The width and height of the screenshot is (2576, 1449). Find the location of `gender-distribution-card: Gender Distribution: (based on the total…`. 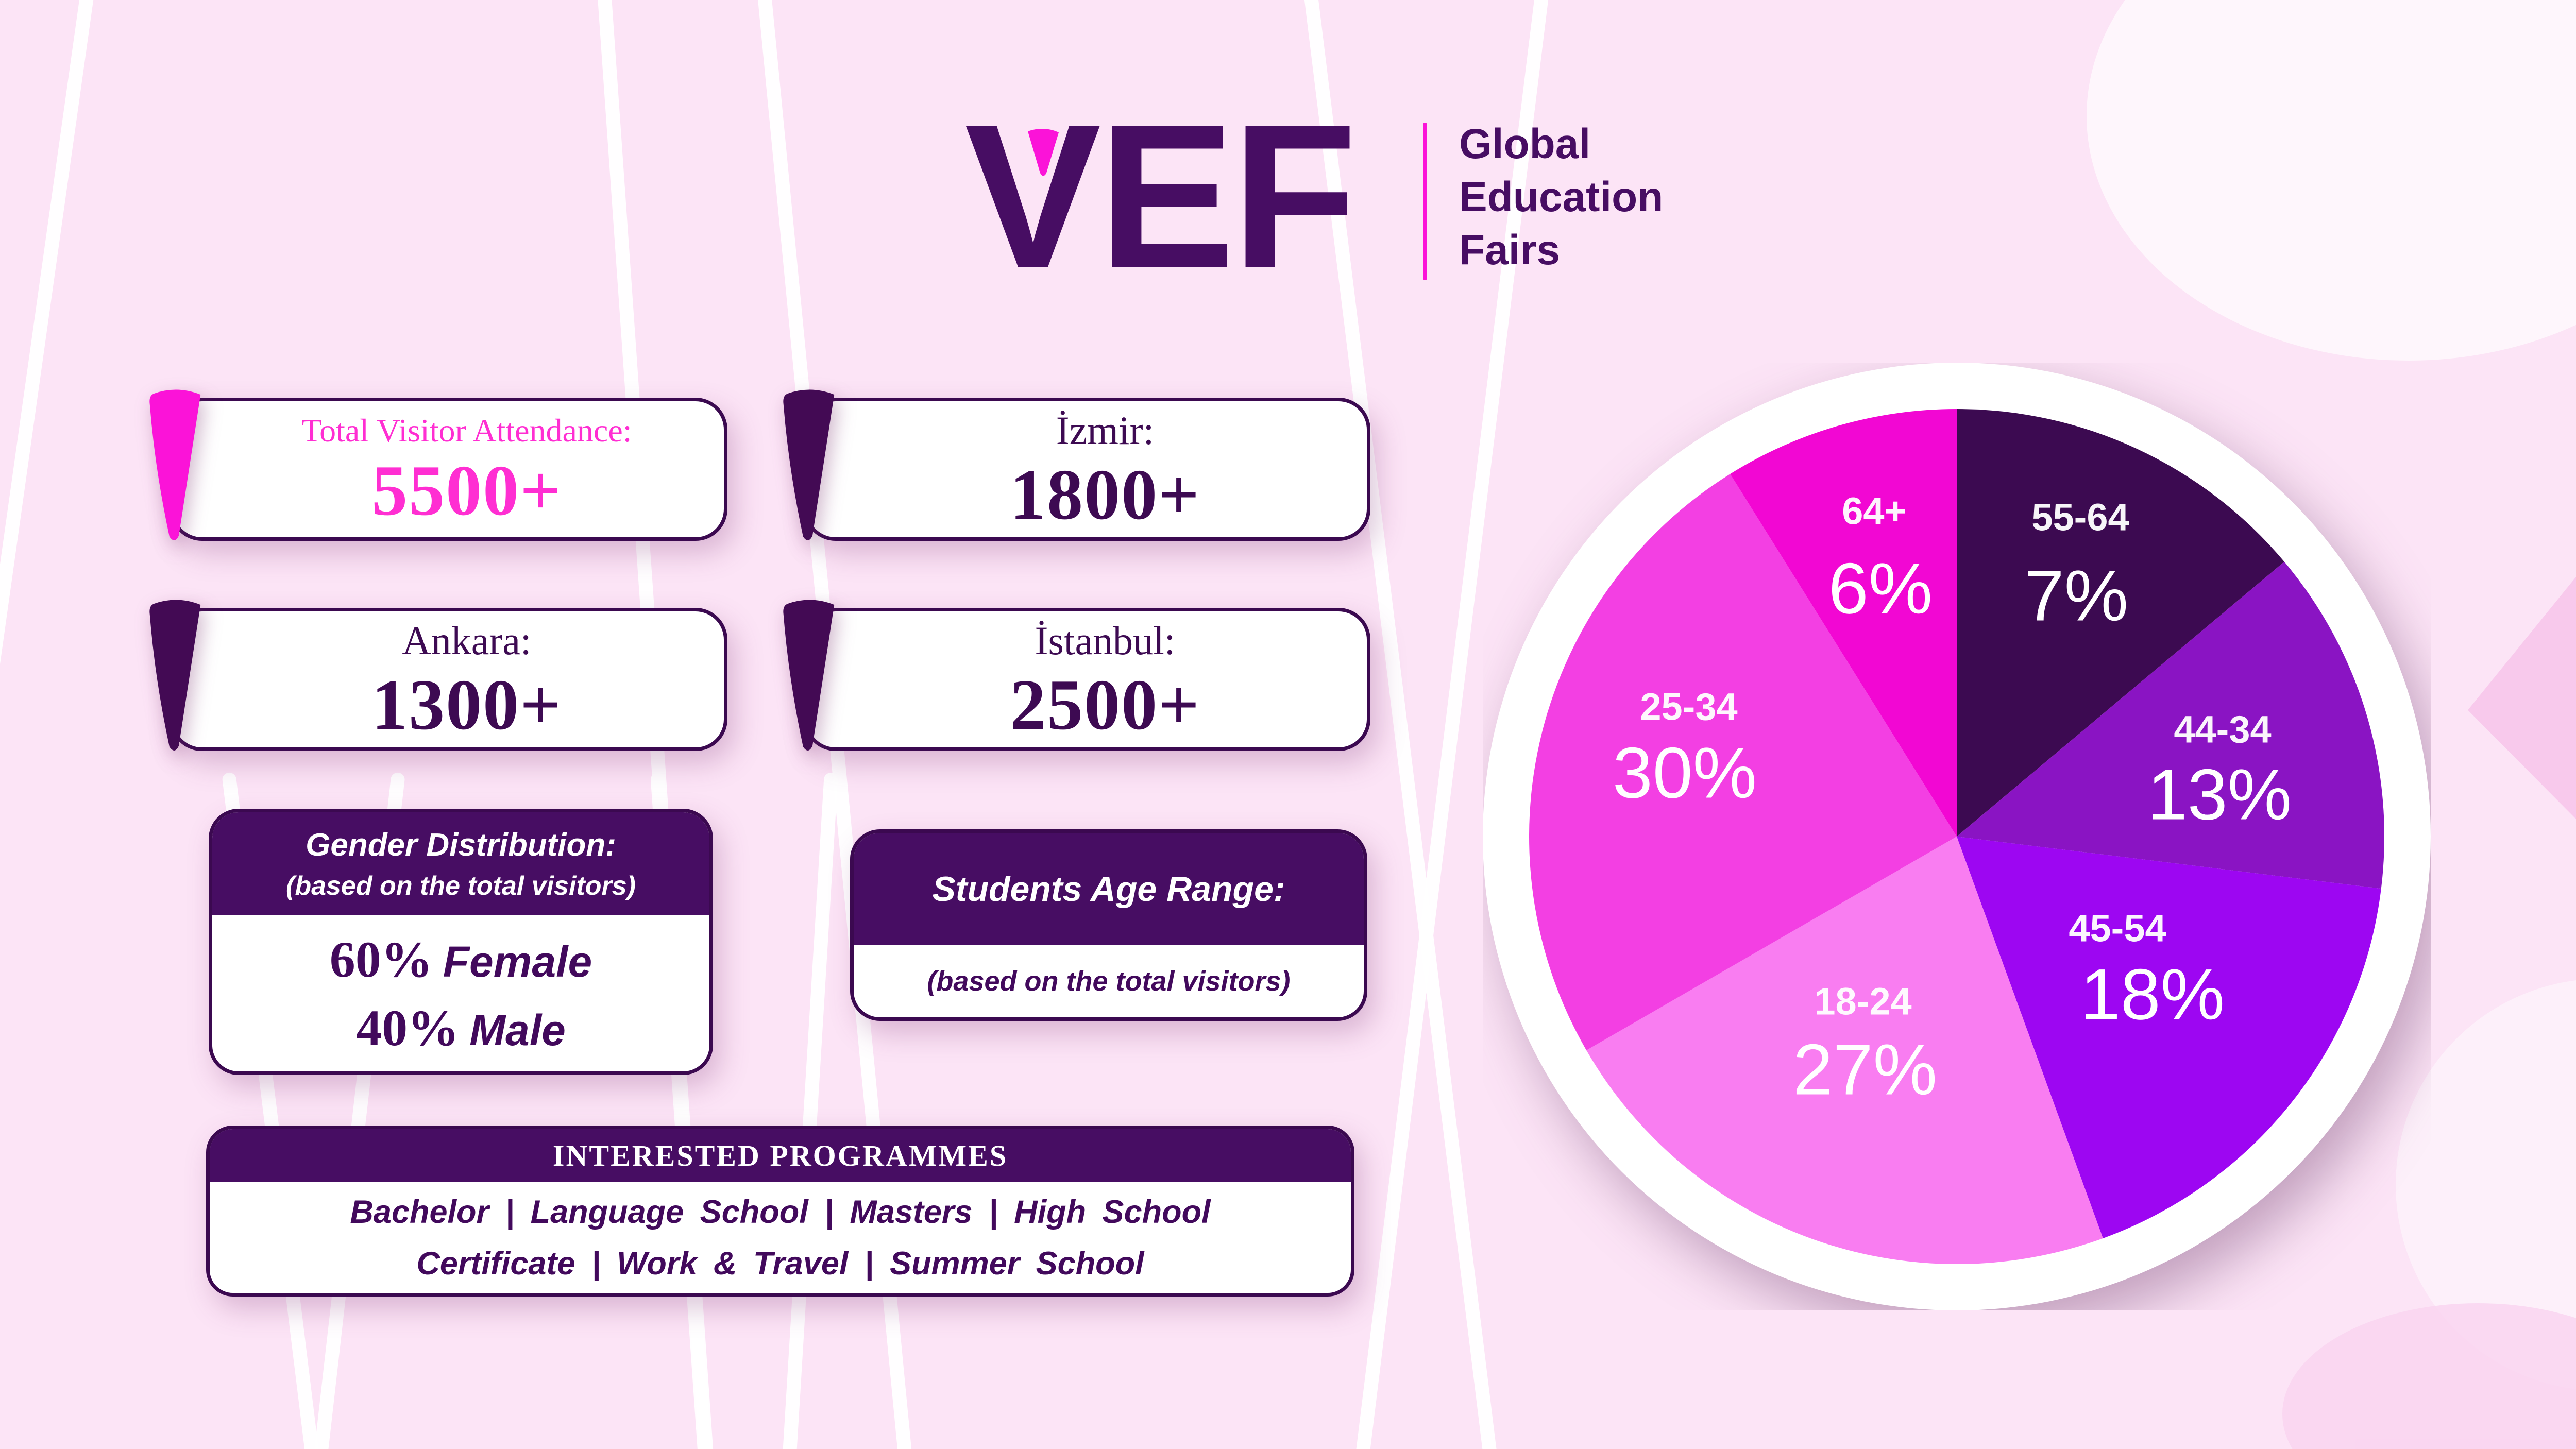

gender-distribution-card: Gender Distribution: (based on the total… is located at coordinates (461, 942).